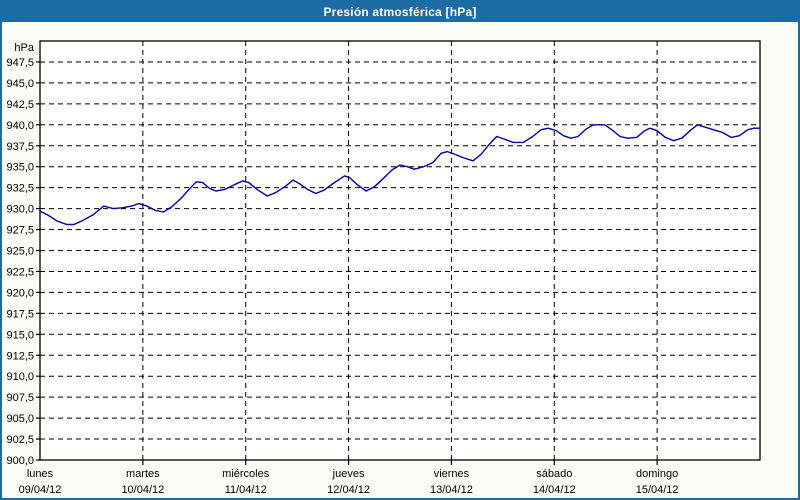 The image size is (800, 500). What do you see at coordinates (20, 419) in the screenshot?
I see `y-tick-label: 905,0` at bounding box center [20, 419].